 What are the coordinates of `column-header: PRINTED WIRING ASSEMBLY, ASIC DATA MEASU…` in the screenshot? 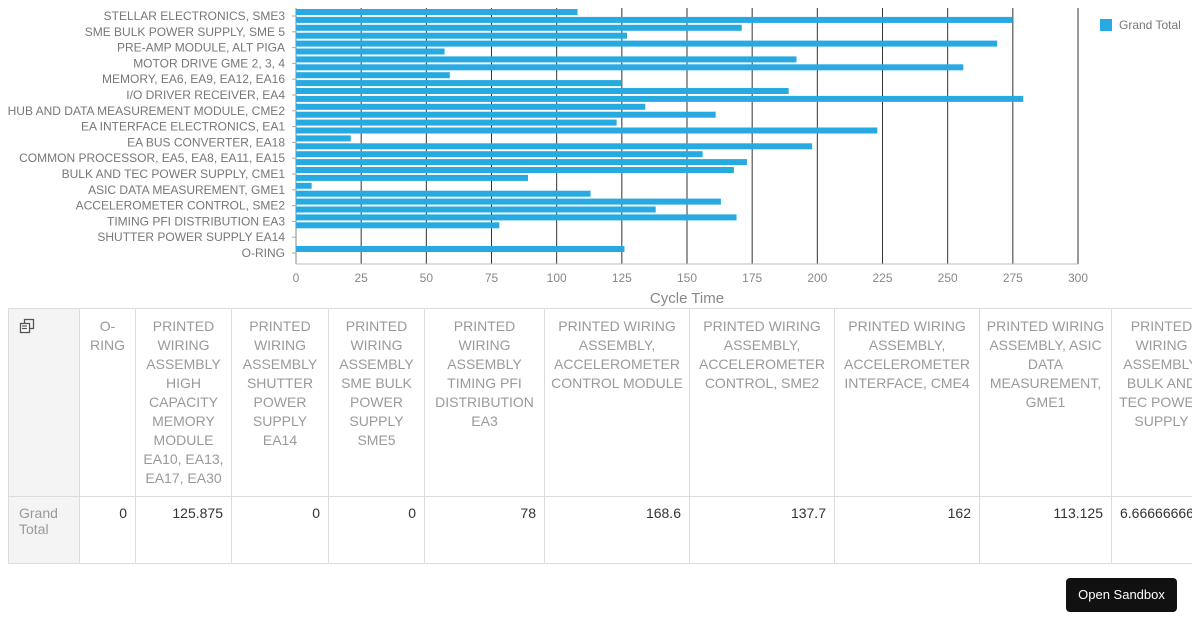 It's located at (1045, 402).